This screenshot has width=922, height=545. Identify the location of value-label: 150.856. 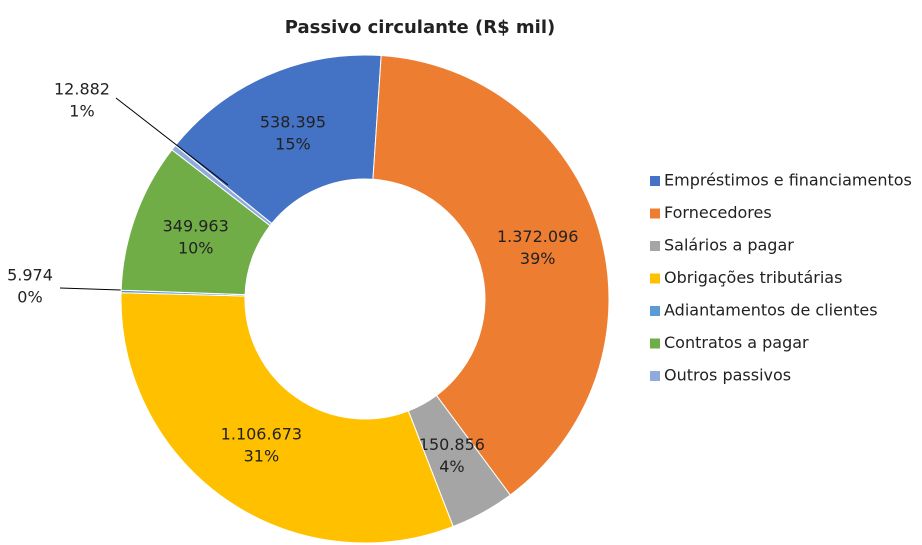
(452, 444).